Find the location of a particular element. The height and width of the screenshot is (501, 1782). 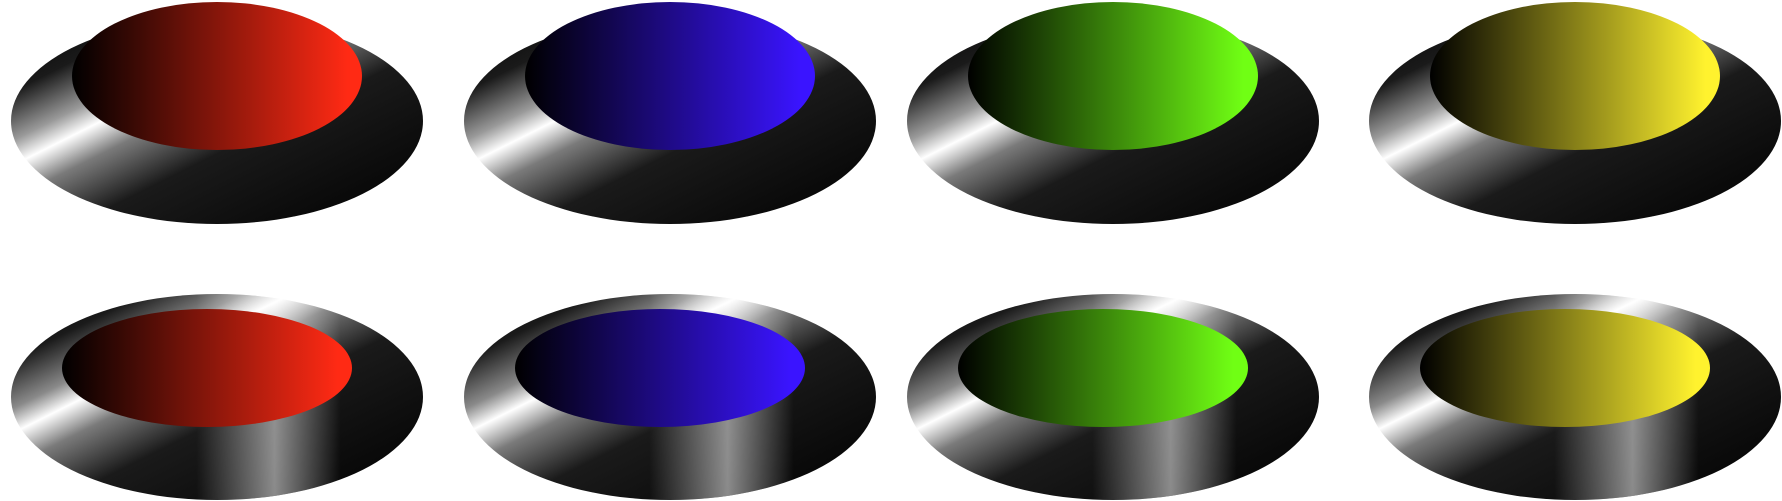

pressed-red-button is located at coordinates (217, 397).